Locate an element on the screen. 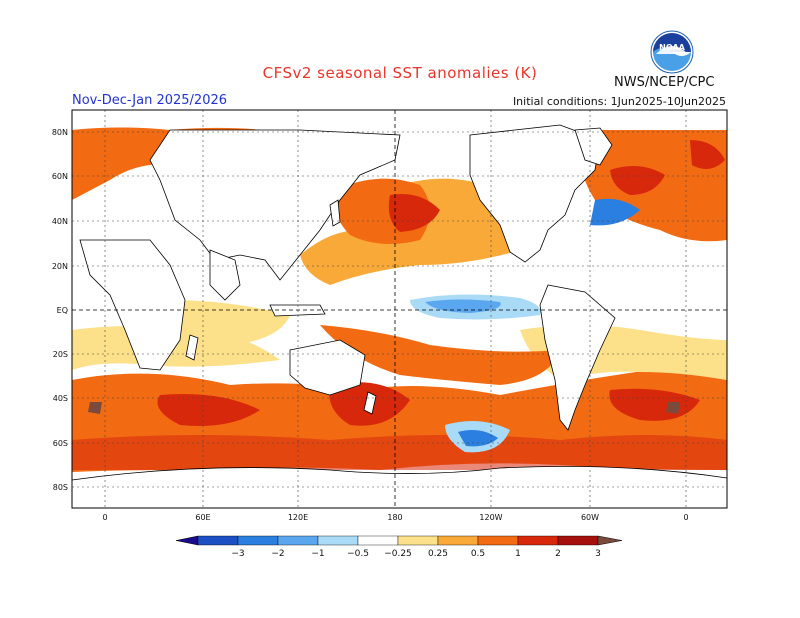 The height and width of the screenshot is (618, 800). latitude-labels: 80N 60N 40N 20N EQ 20S 40S 60S 80S is located at coordinates (60, 310).